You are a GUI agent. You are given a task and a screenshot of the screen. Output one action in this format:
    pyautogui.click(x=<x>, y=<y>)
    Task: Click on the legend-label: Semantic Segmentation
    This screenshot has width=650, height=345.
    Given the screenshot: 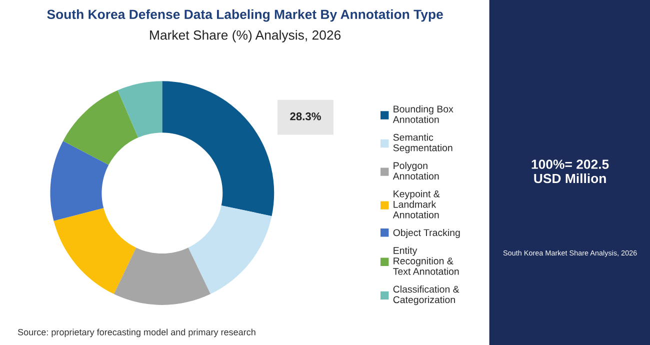 What is the action you would take?
    pyautogui.click(x=422, y=144)
    